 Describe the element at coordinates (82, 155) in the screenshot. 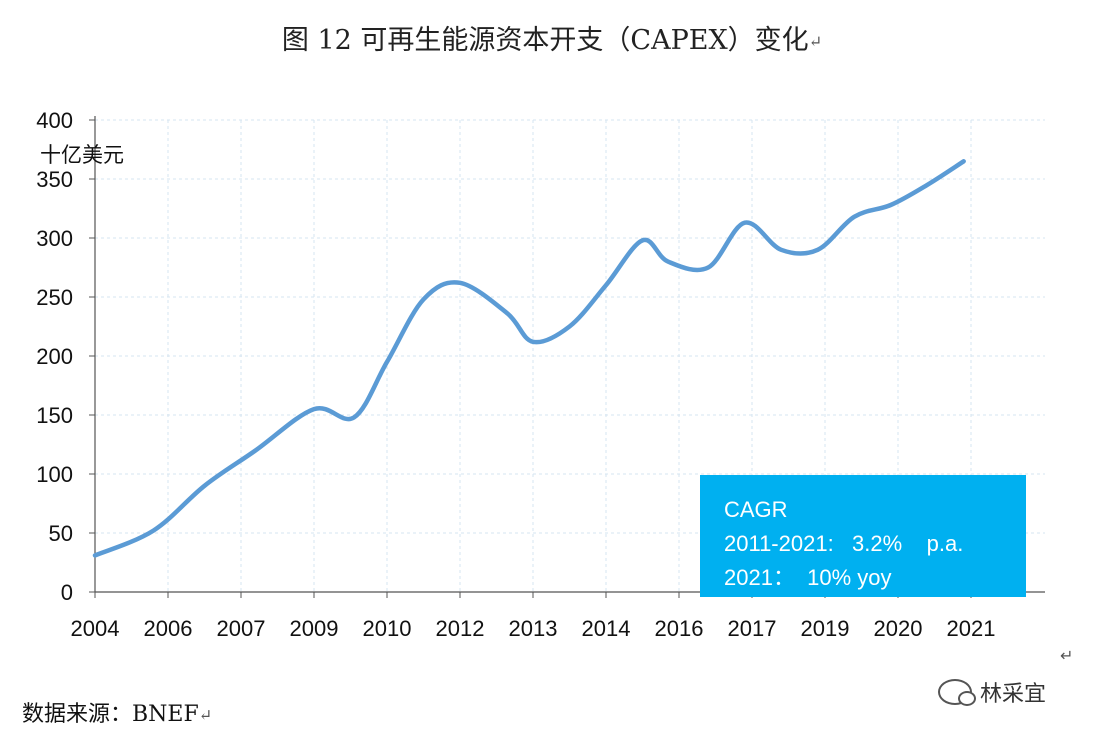

I see `y-axis-unit-label: 十亿美元` at that location.